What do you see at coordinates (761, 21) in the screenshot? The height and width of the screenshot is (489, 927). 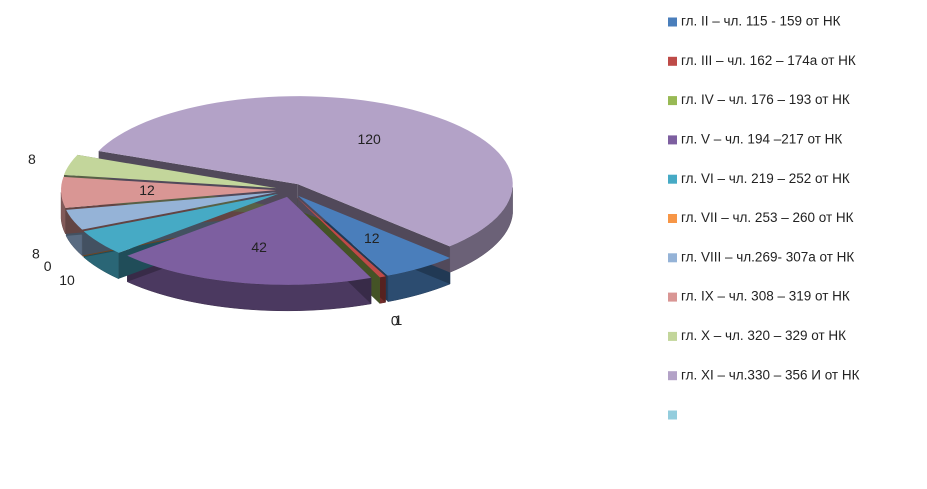 I see `legend-label: гл. II – чл. 115 - 159 от НК` at bounding box center [761, 21].